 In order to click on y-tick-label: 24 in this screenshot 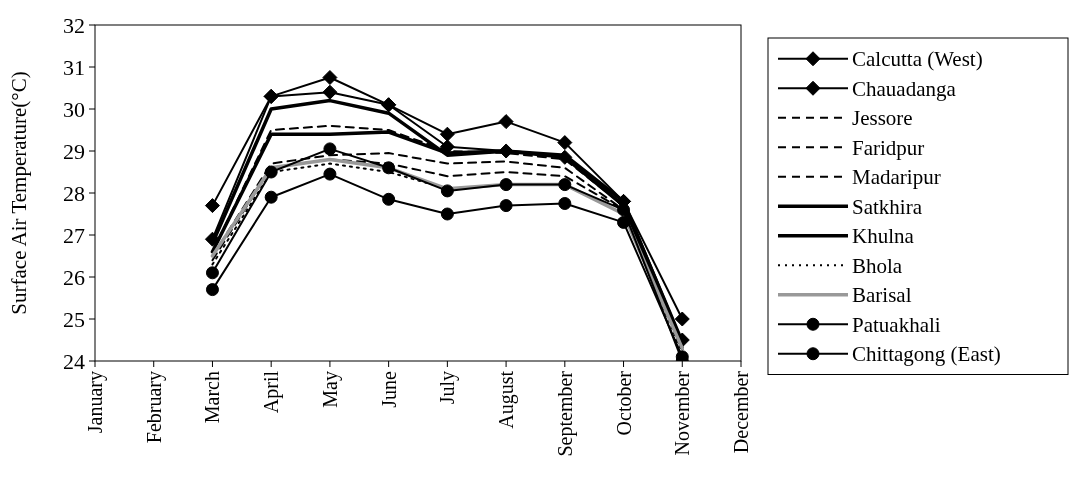, I will do `click(74, 361)`.